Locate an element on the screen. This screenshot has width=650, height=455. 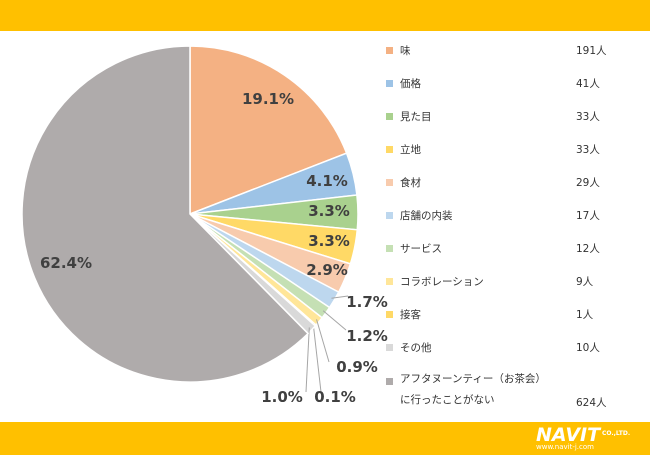
legend-count: 624人 is located at coordinates (591, 403).